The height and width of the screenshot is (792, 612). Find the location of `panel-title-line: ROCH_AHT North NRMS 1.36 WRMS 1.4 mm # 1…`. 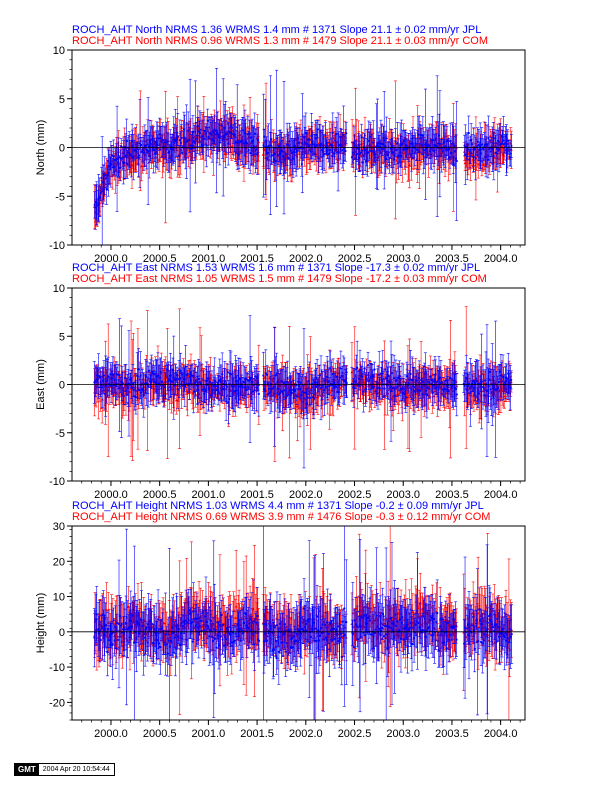

panel-title-line: ROCH_AHT North NRMS 1.36 WRMS 1.4 mm # 1… is located at coordinates (276, 30).